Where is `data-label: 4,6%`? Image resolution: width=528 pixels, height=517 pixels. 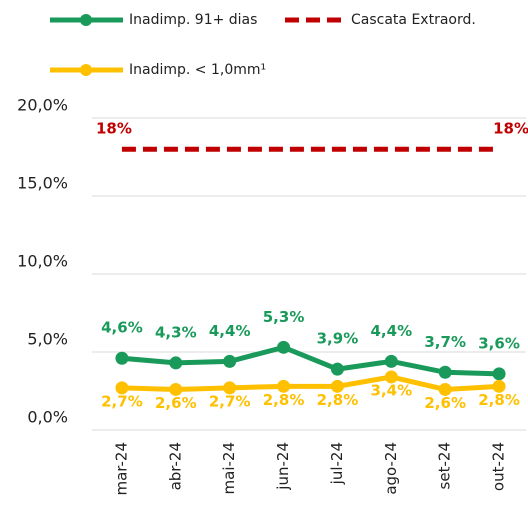
data-label: 4,6% is located at coordinates (122, 328).